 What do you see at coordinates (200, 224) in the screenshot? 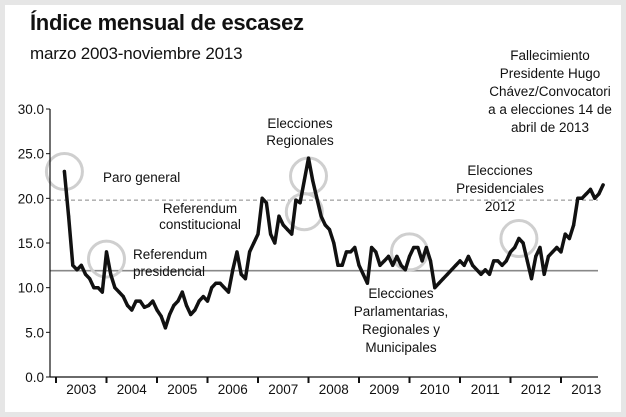
I see `annotation-line: constitucional` at bounding box center [200, 224].